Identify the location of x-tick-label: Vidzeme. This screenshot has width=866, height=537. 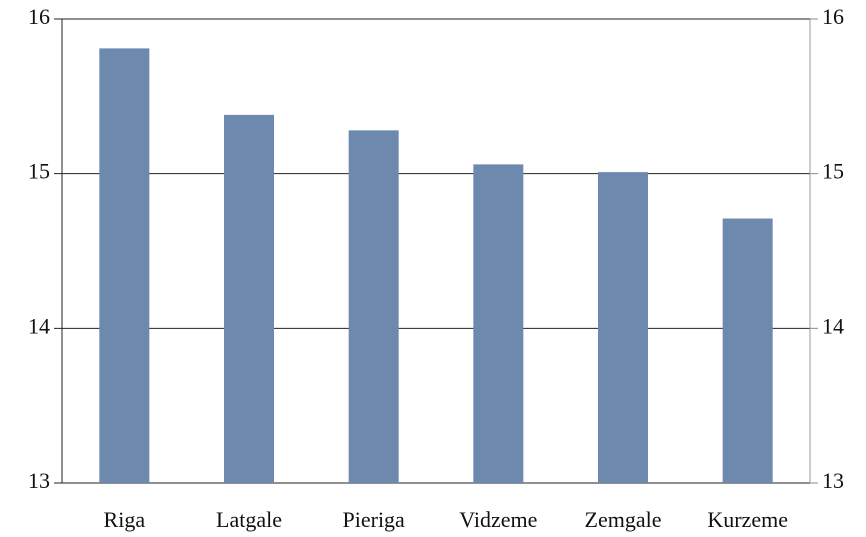
(498, 519).